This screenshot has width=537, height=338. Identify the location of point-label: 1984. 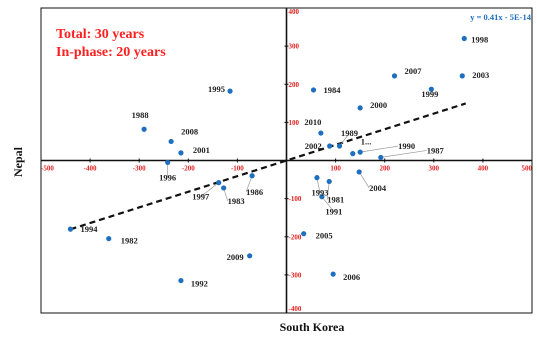
(333, 90).